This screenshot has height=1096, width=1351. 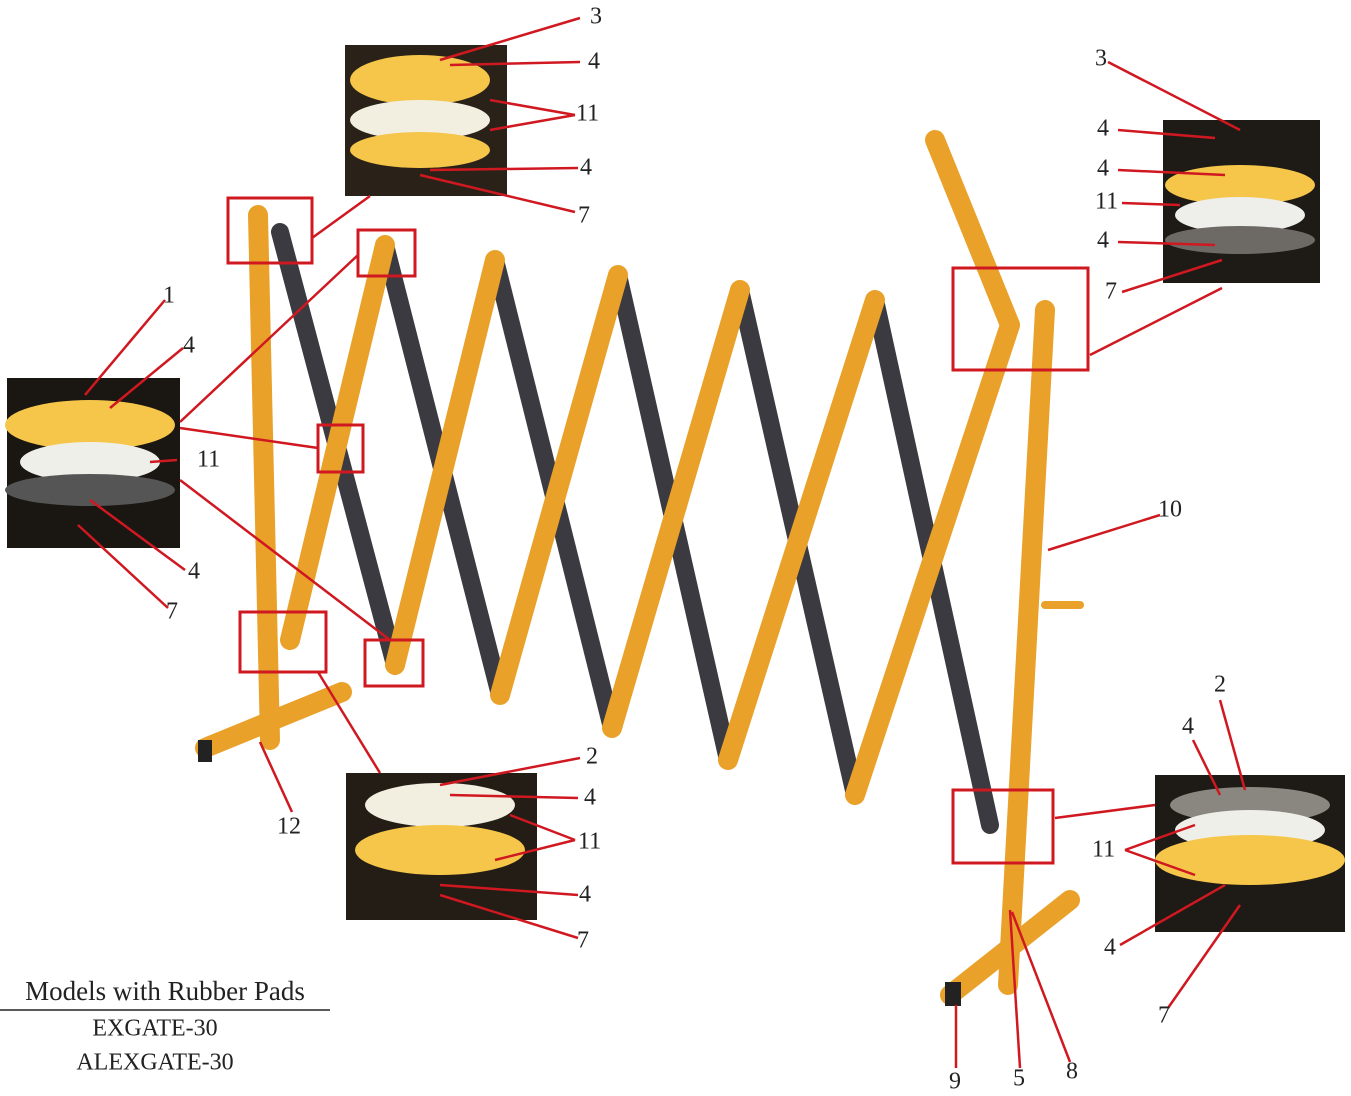 What do you see at coordinates (1019, 1079) in the screenshot?
I see `callout: 5` at bounding box center [1019, 1079].